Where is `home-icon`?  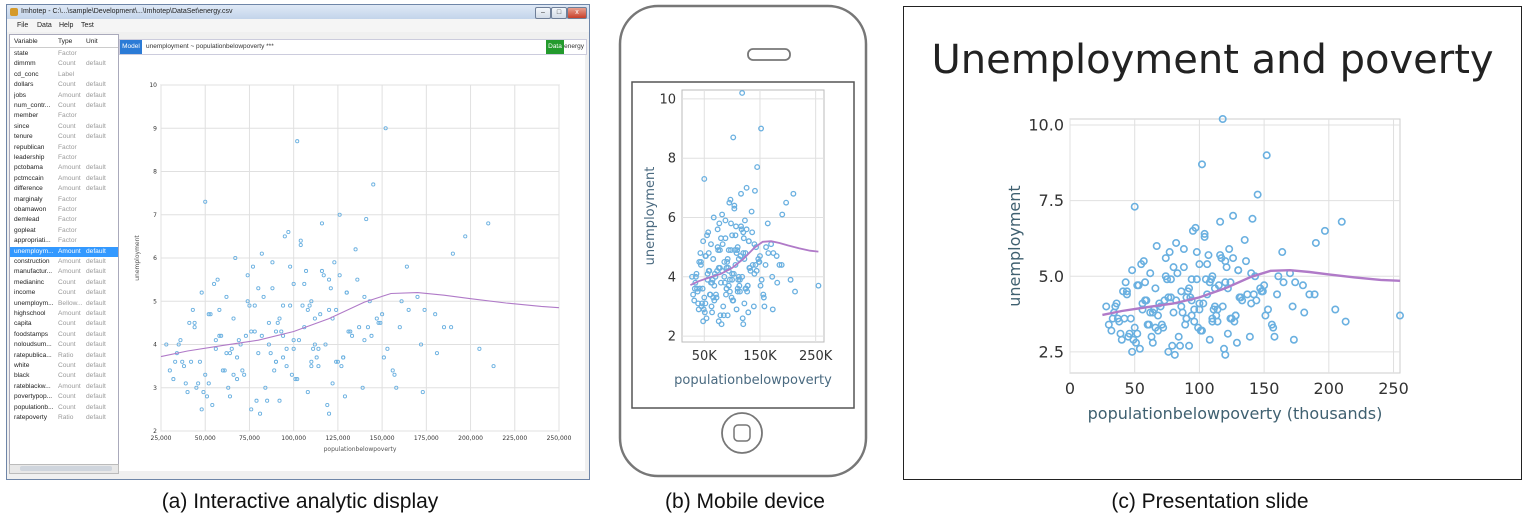
home-icon is located at coordinates (742, 433).